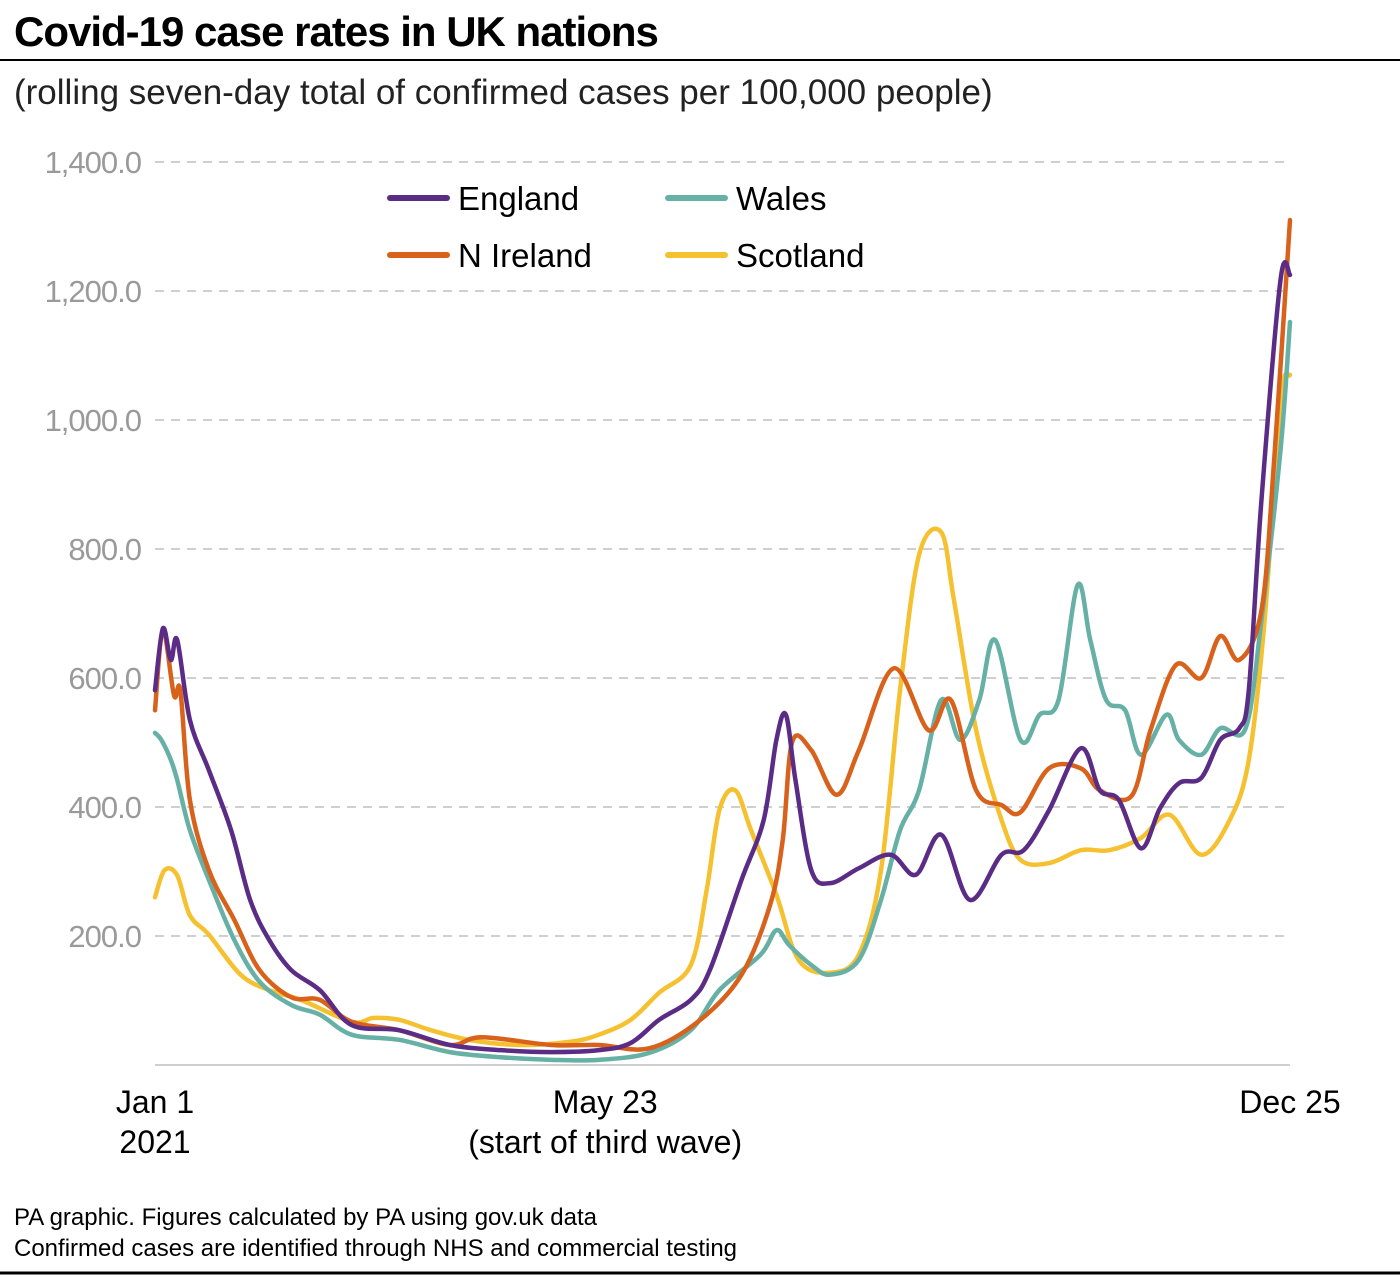  What do you see at coordinates (104, 549) in the screenshot?
I see `y-tick-label: 800.0` at bounding box center [104, 549].